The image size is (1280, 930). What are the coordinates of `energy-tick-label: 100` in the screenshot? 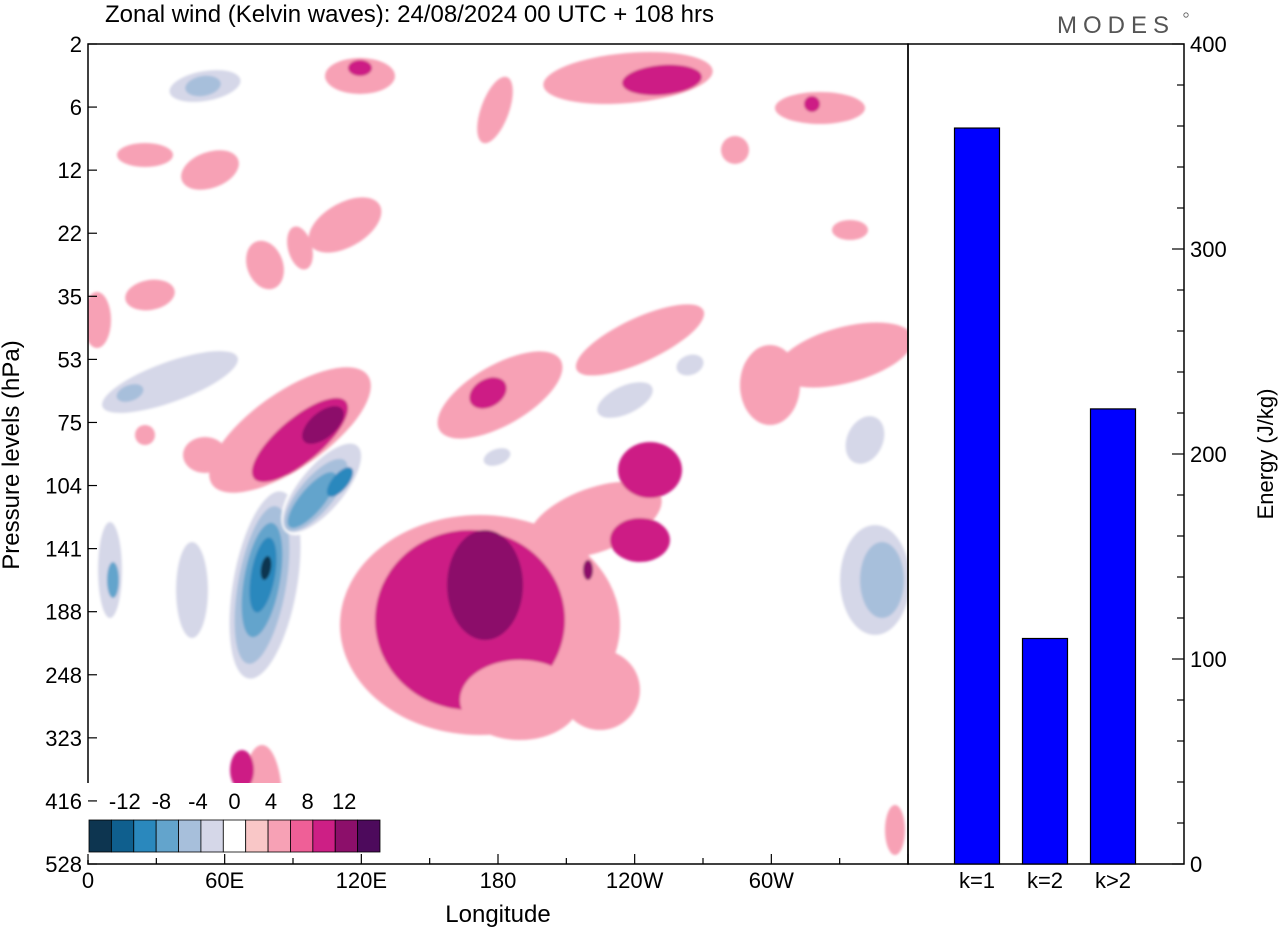 It's located at (1208, 659).